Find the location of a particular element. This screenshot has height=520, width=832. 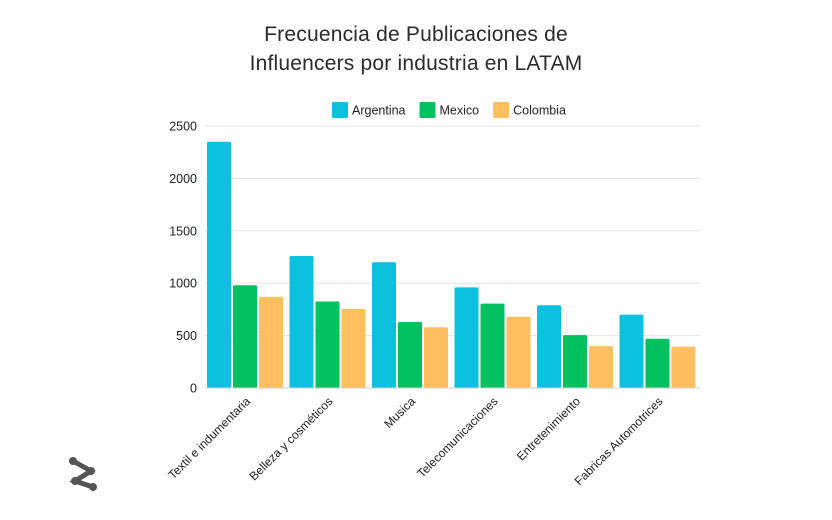

x-tick-label: Fabricas Automotrices is located at coordinates (619, 441).